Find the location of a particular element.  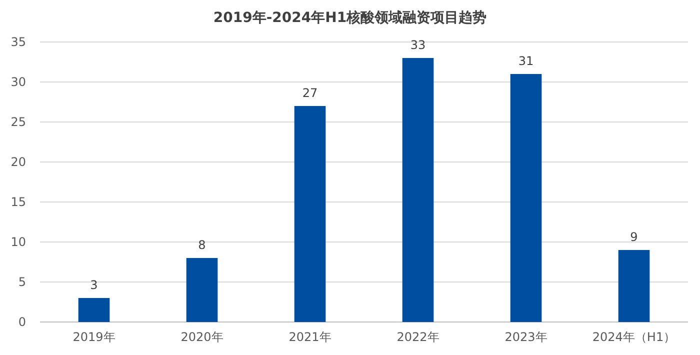

y-tick-label: 10 is located at coordinates (18, 242).